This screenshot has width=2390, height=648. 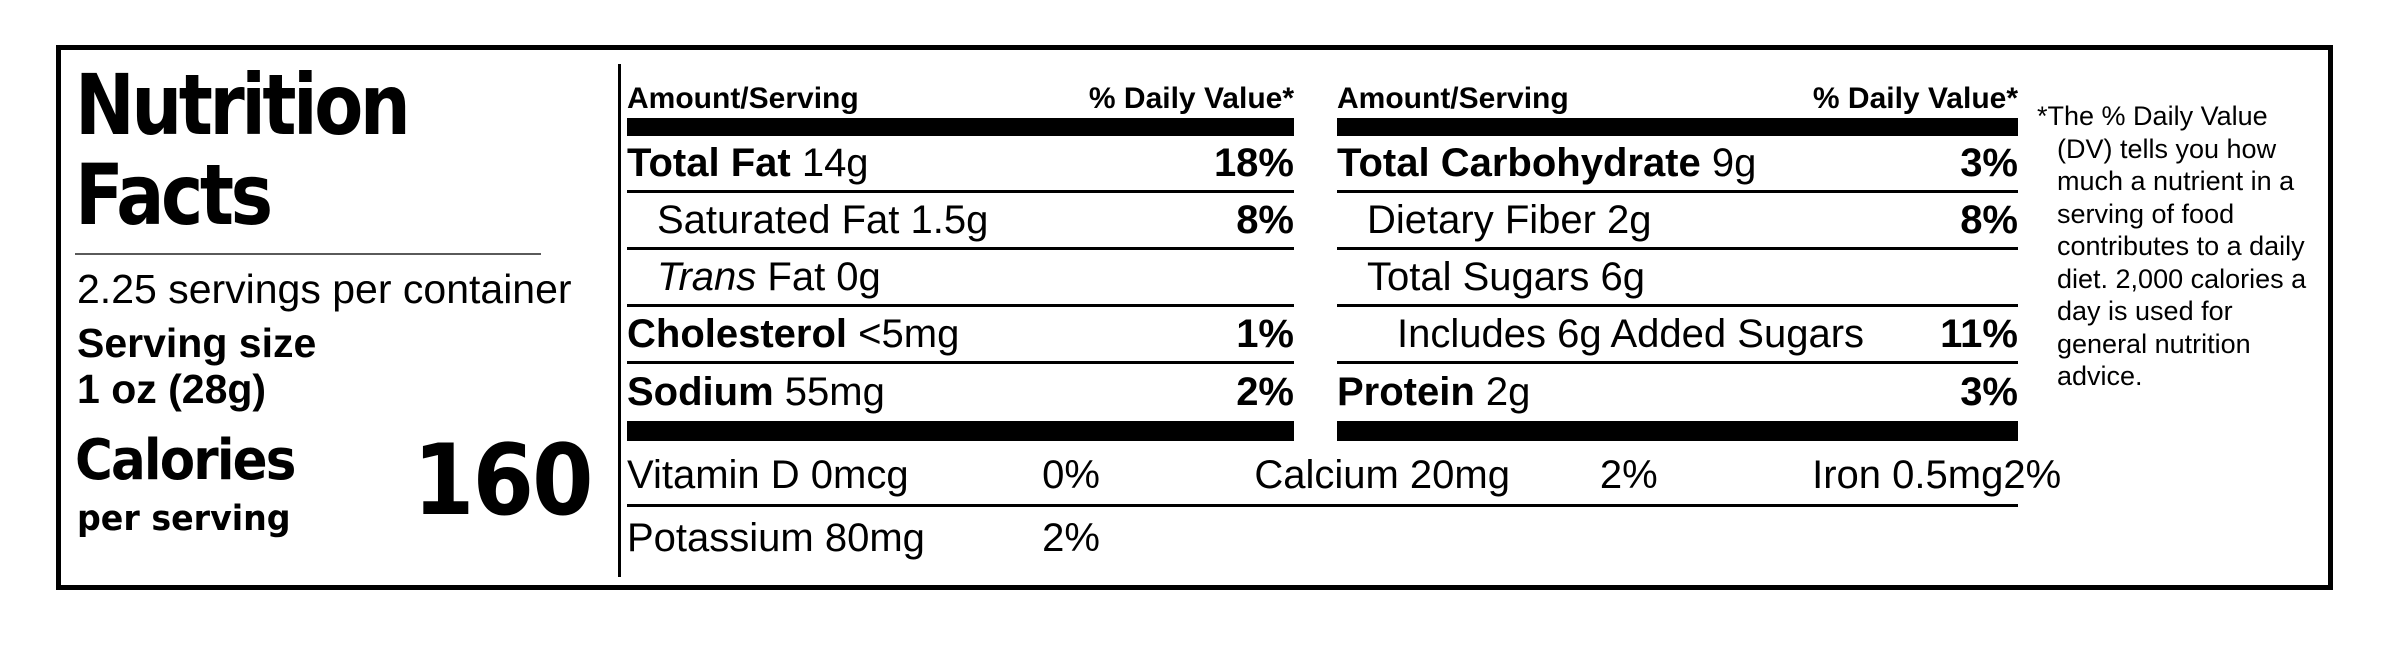 I want to click on nutrient-label: Protein 2g, so click(x=1433, y=392).